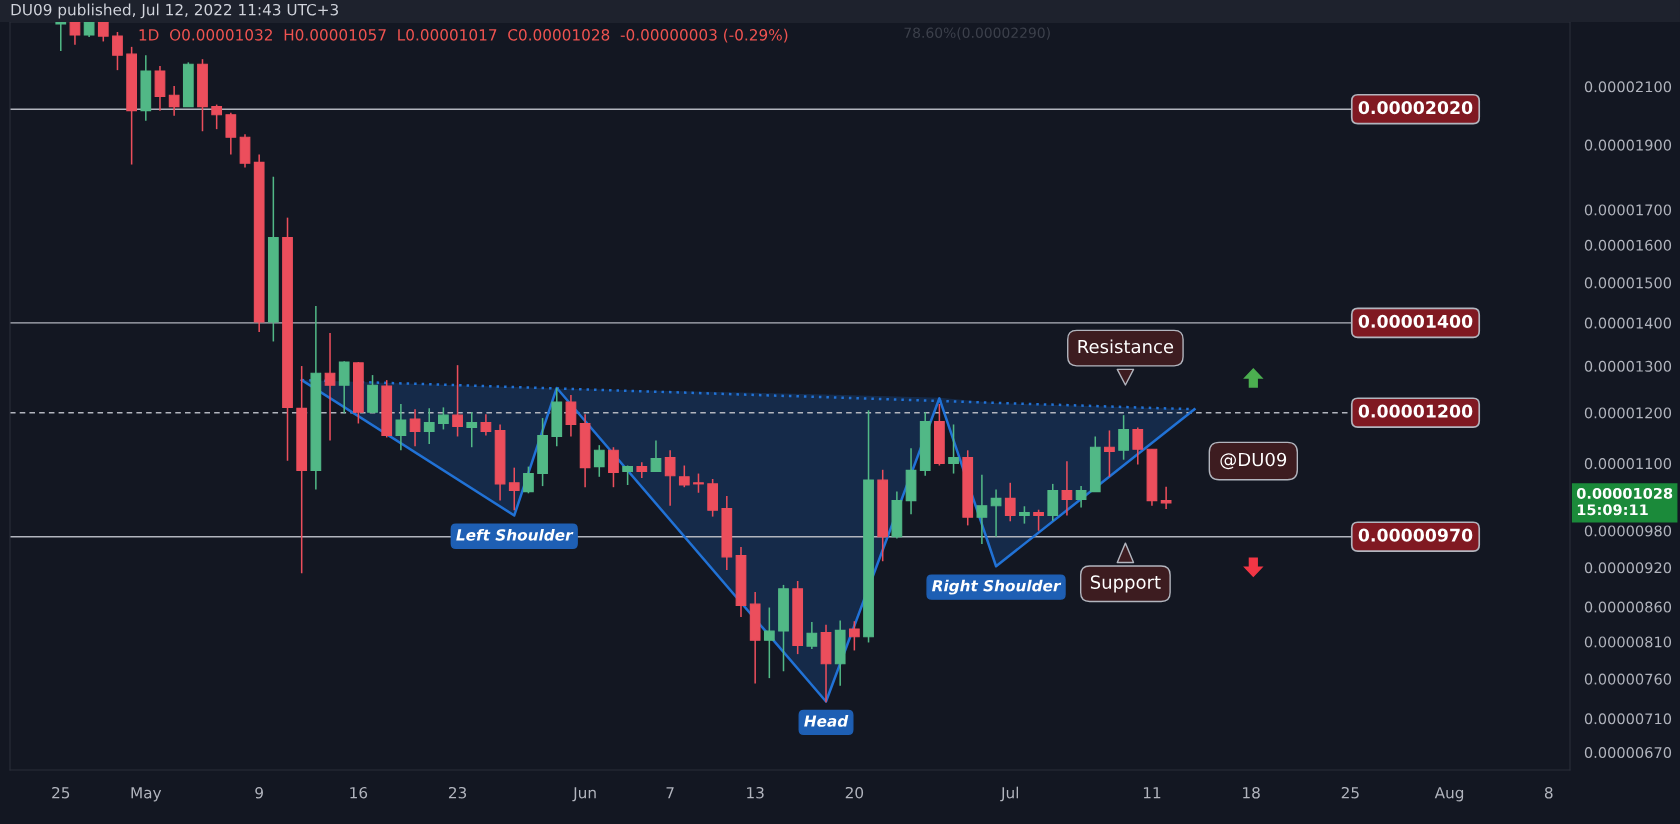  What do you see at coordinates (1628, 531) in the screenshot?
I see `y-tick-label: 0.00000980` at bounding box center [1628, 531].